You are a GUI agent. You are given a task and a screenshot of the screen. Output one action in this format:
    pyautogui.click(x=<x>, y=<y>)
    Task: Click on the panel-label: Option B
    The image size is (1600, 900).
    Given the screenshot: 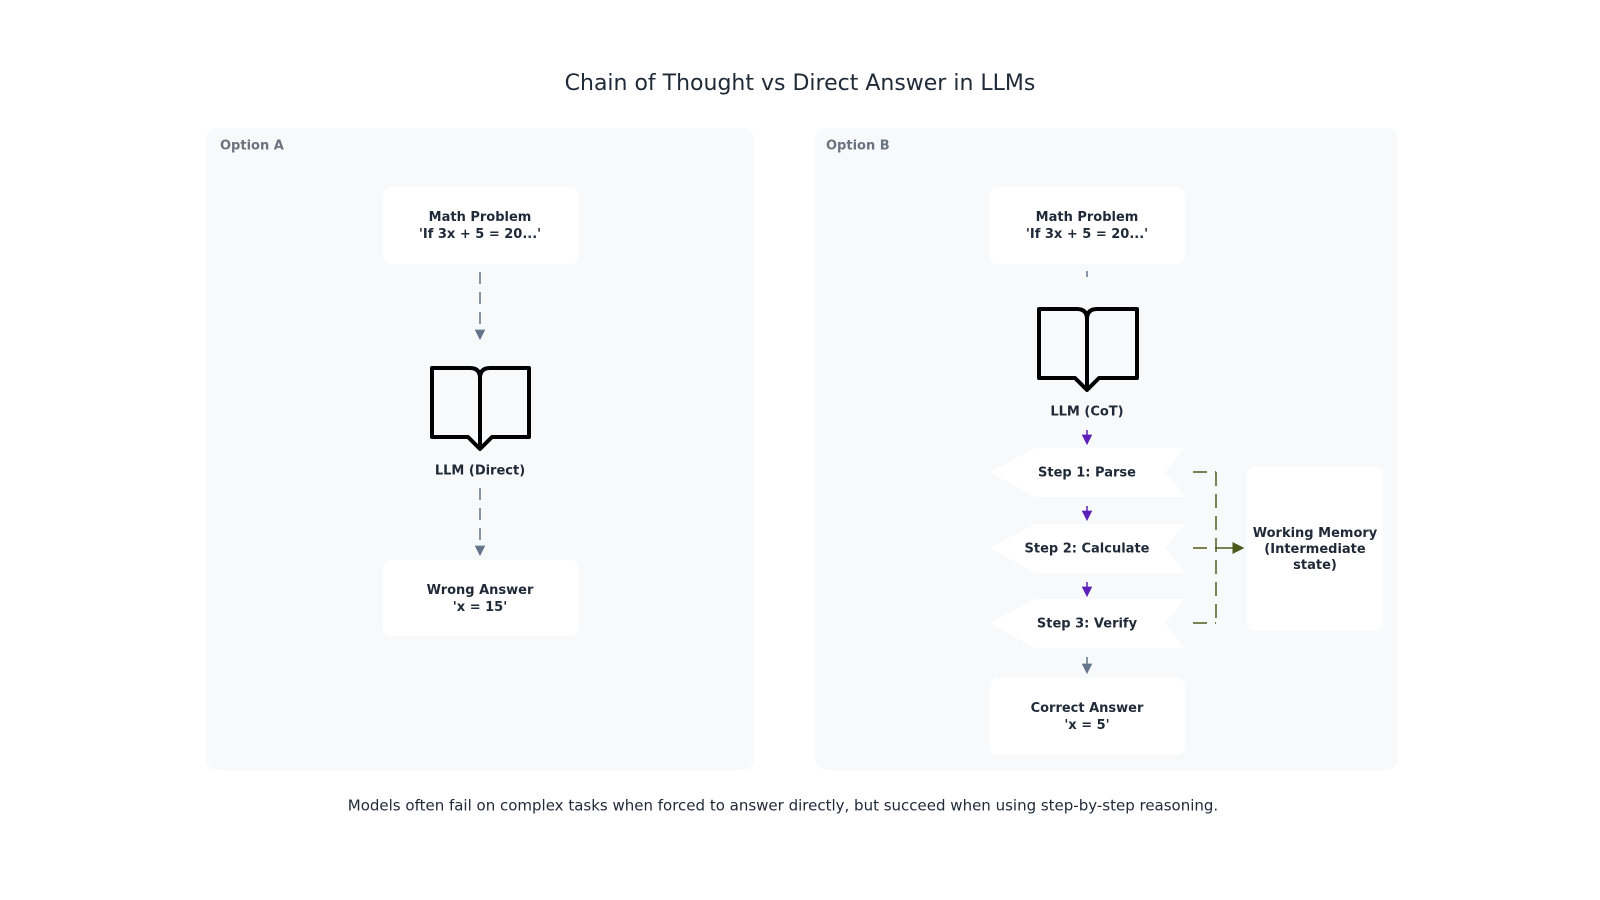 What is the action you would take?
    pyautogui.click(x=858, y=146)
    